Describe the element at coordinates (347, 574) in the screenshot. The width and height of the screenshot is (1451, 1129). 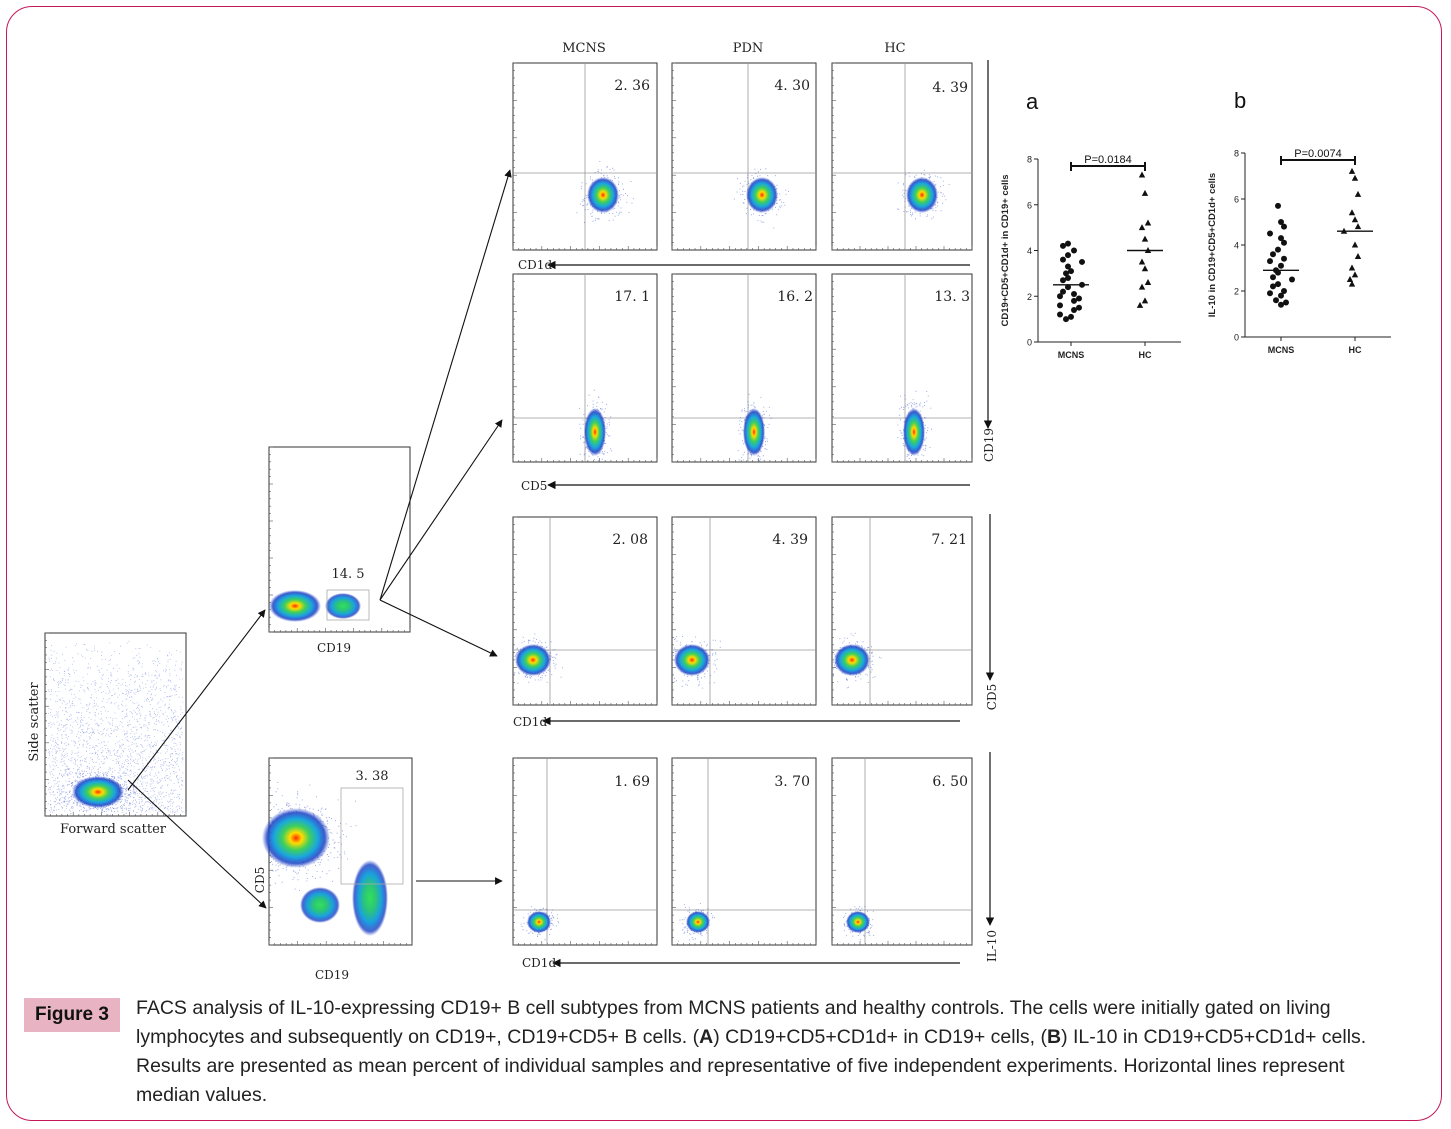
I see `cd19-gate-value: 14. 5` at that location.